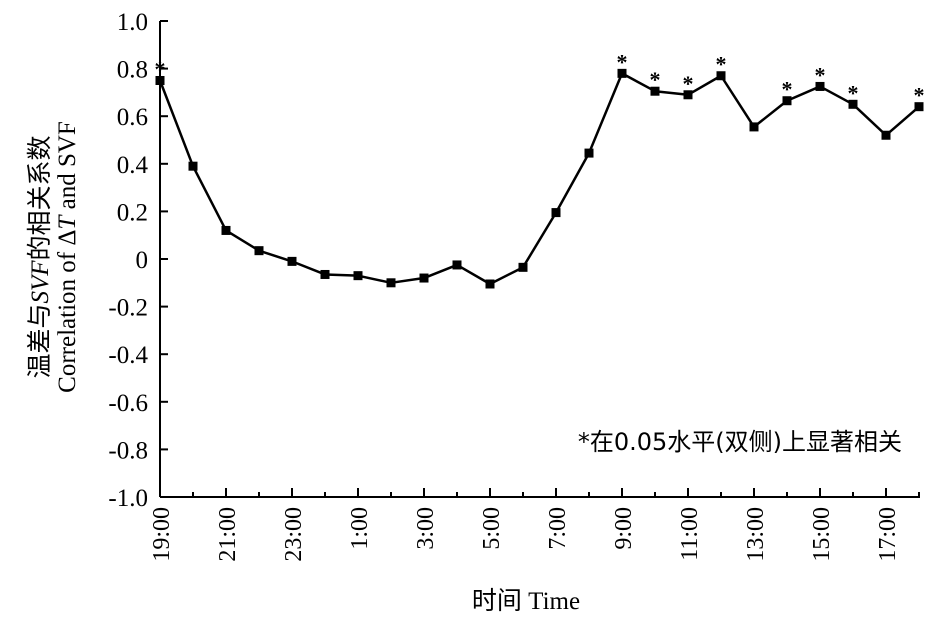 Image resolution: width=945 pixels, height=631 pixels. What do you see at coordinates (128, 498) in the screenshot?
I see `y-tick-label: -1.0` at bounding box center [128, 498].